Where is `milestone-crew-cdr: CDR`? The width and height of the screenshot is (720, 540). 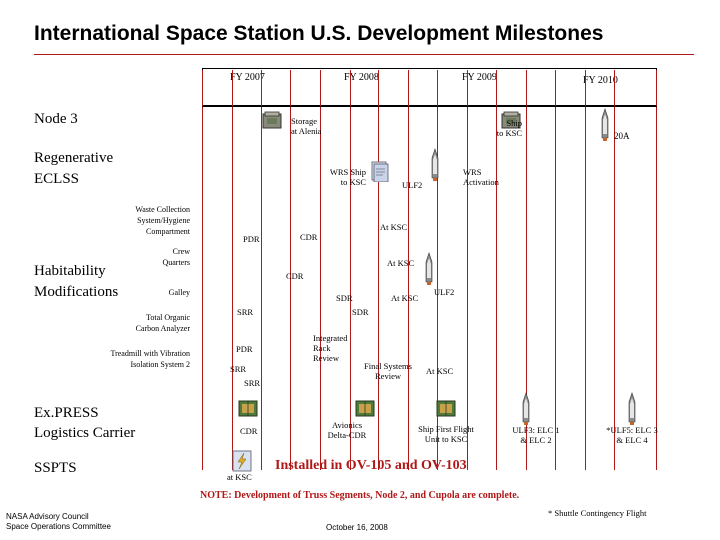
milestone-crew-cdr: CDR is located at coordinates (295, 276).